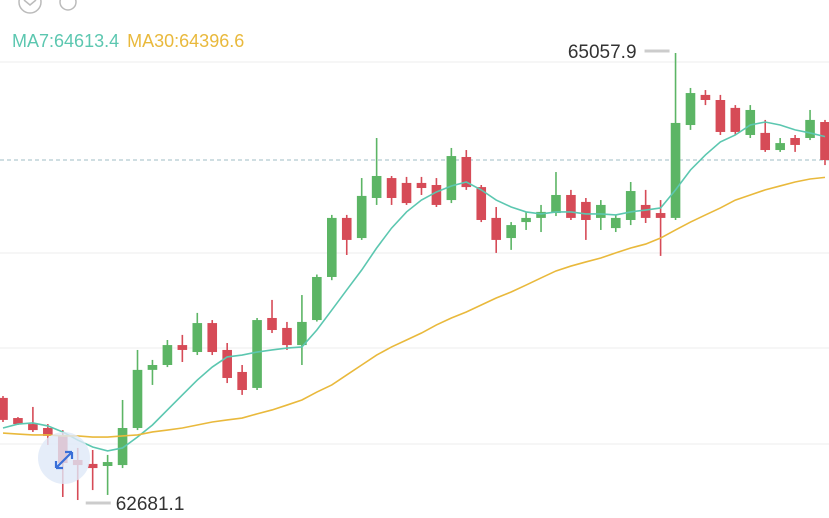  I want to click on legend-name: MA7, so click(33, 41).